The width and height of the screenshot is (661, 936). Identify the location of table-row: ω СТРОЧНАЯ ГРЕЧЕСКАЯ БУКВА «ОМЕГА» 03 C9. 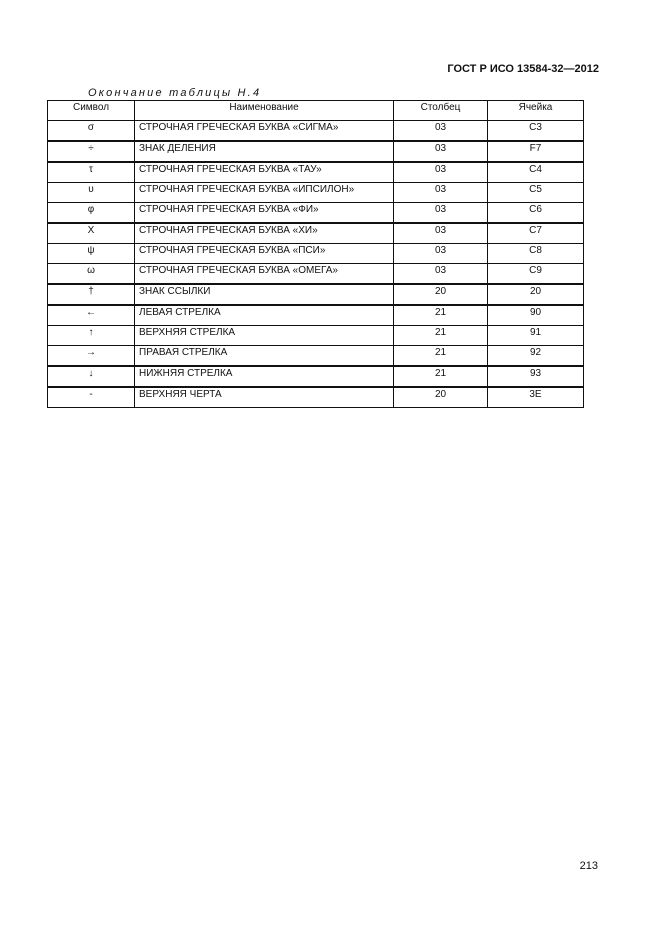
(315, 274).